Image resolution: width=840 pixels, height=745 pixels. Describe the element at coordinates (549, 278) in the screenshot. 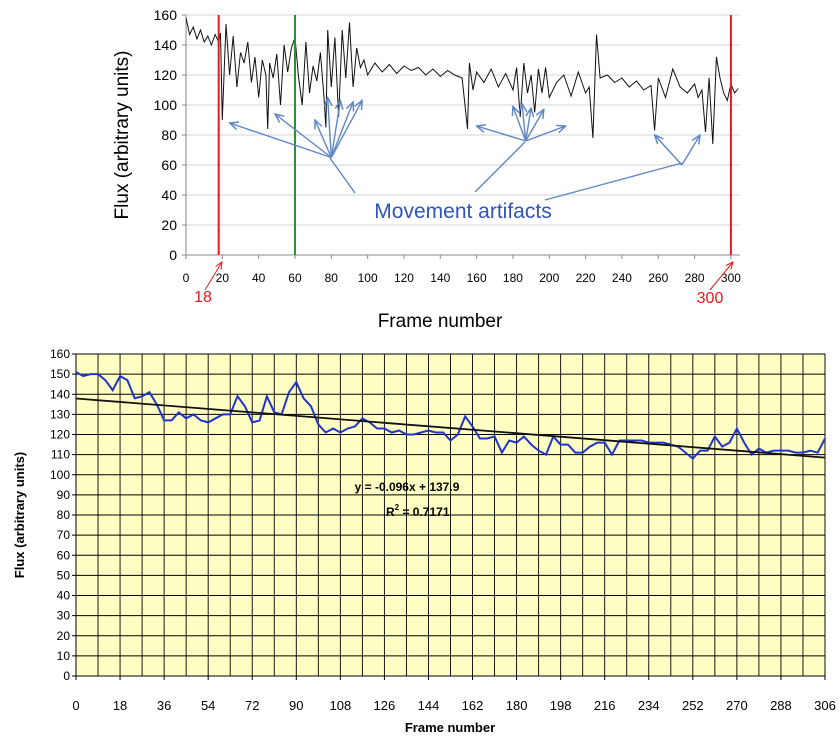

I see `x-tick-label: 200` at that location.